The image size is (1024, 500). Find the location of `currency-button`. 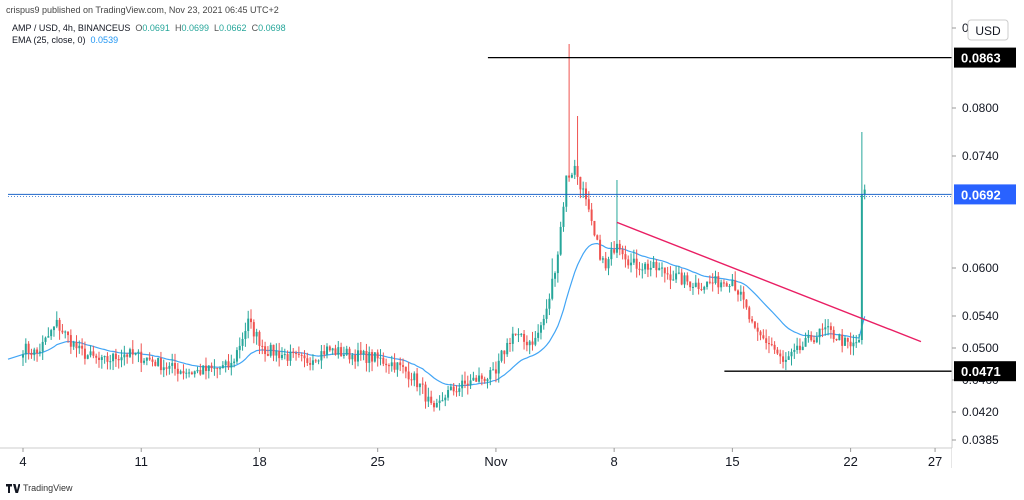

currency-button is located at coordinates (988, 30).